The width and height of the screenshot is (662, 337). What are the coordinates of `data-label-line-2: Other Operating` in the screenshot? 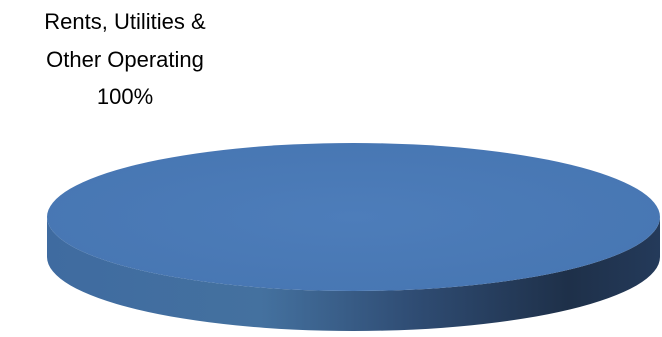 It's located at (125, 59).